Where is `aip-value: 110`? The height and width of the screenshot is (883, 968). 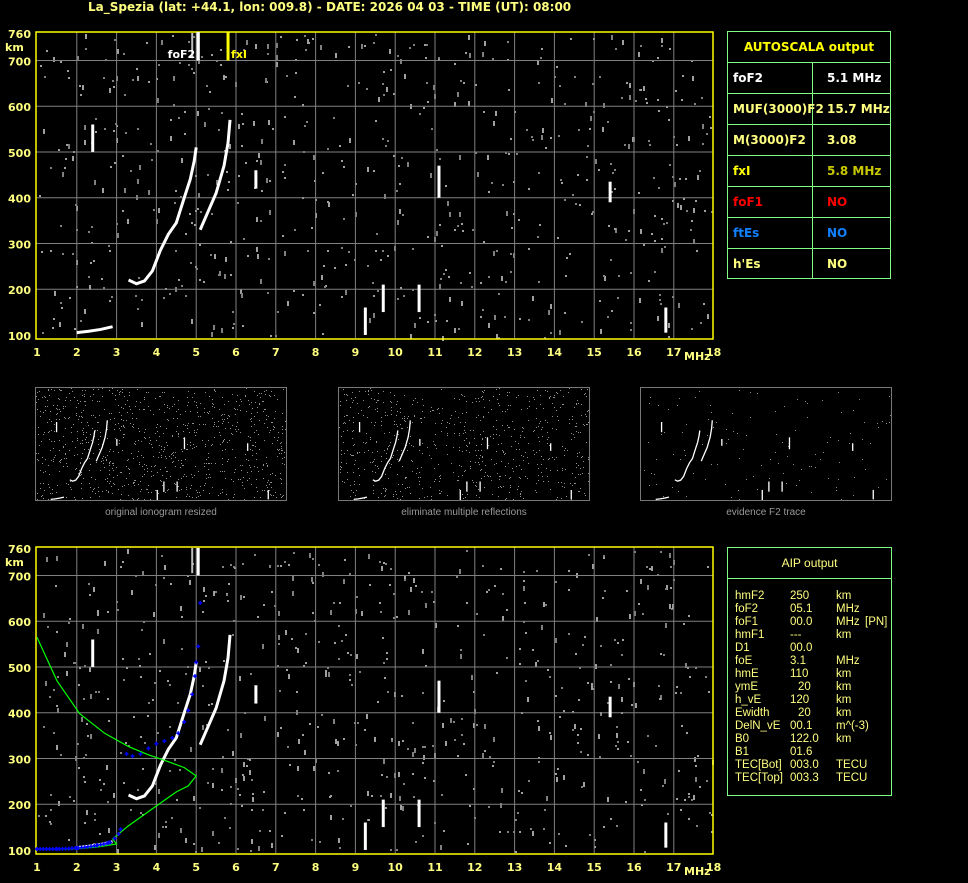 aip-value: 110 is located at coordinates (799, 674).